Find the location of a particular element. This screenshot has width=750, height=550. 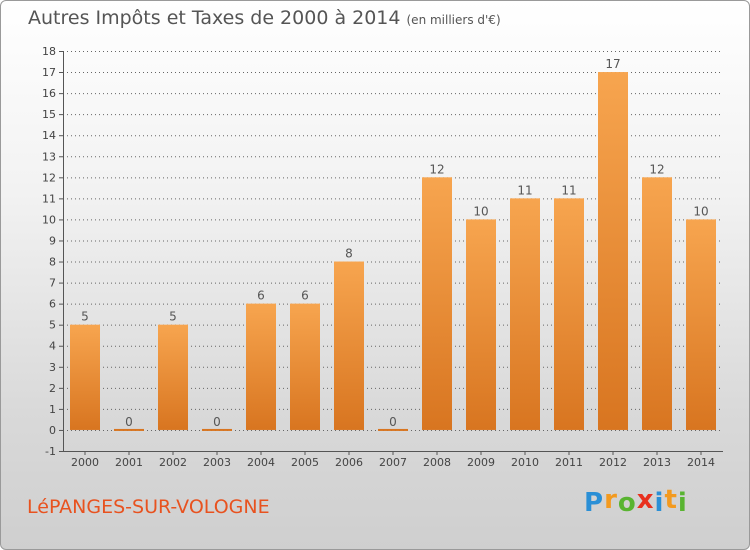

logo-letter: r is located at coordinates (611, 500).